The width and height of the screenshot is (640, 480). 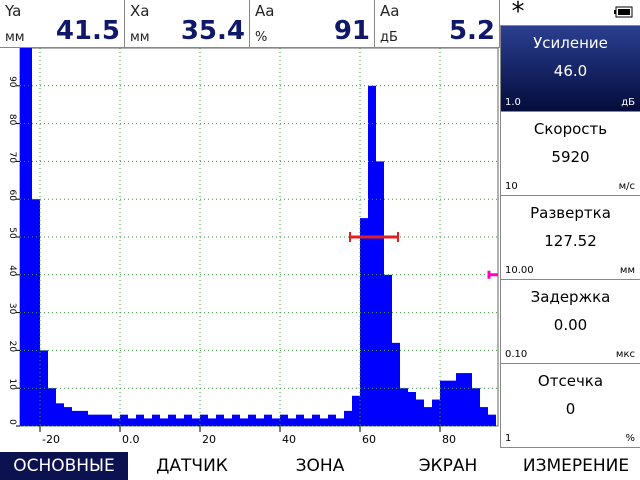 I want to click on readout-value: 91, so click(x=351, y=31).